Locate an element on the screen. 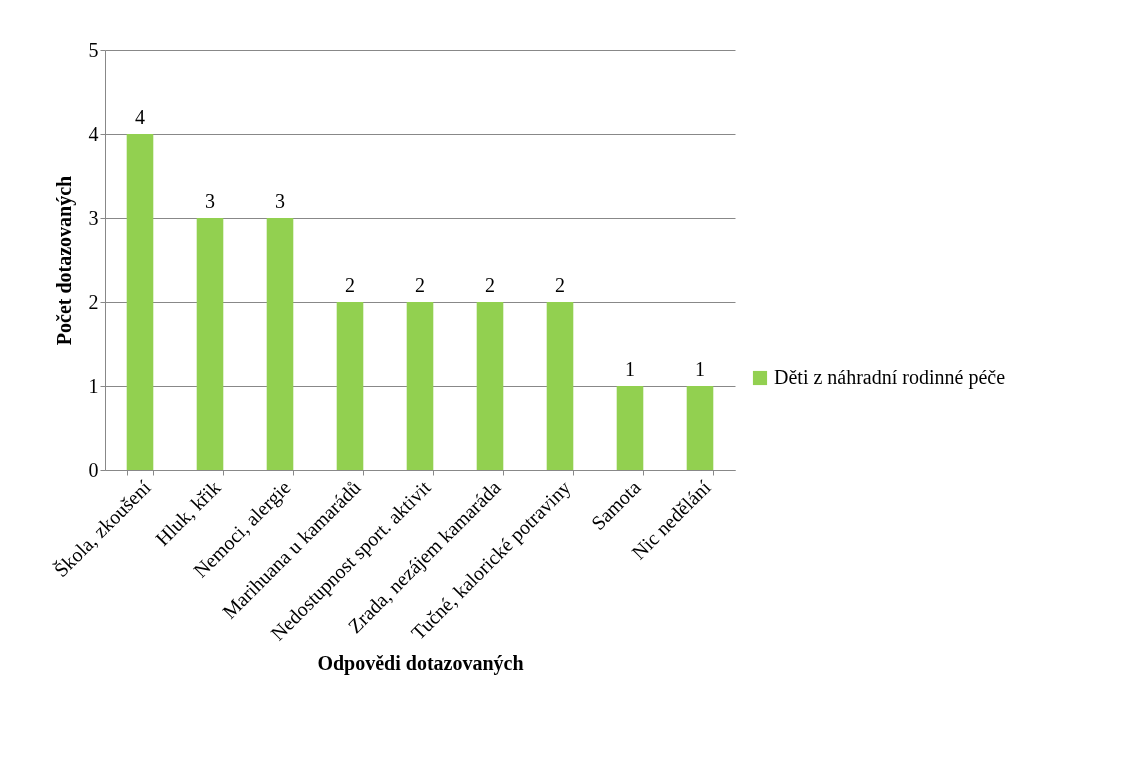 This screenshot has height=767, width=1133. y-tick-label: 1 is located at coordinates (93, 385).